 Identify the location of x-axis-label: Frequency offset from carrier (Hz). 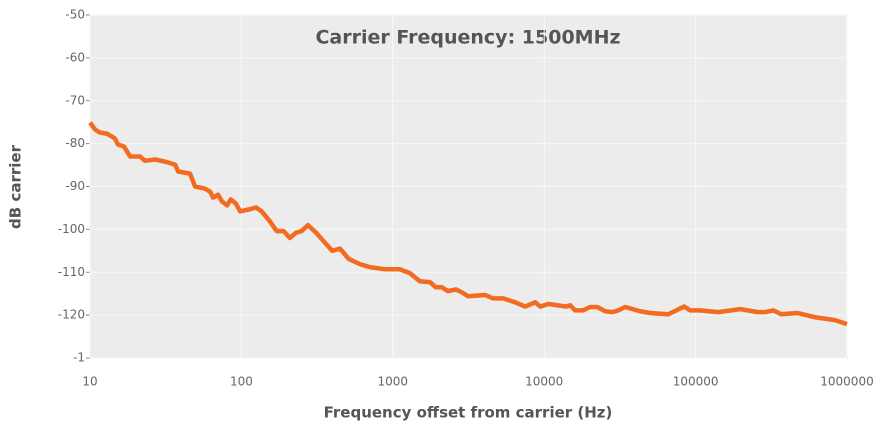
(468, 413).